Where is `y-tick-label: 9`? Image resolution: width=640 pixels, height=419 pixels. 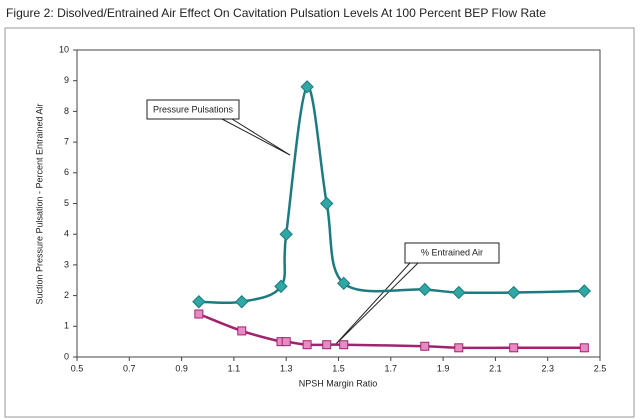
y-tick-label: 9 is located at coordinates (66, 80).